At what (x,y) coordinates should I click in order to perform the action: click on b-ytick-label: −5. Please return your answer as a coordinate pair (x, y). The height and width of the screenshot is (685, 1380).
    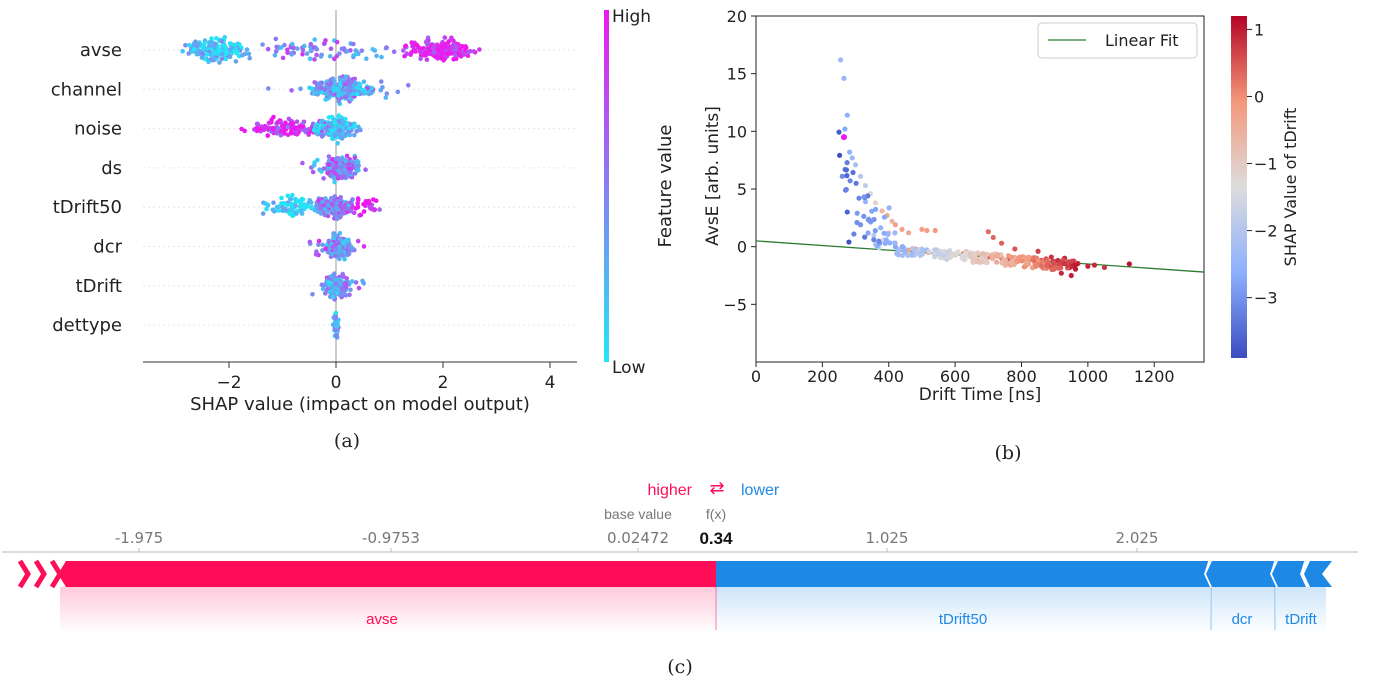
    Looking at the image, I should click on (735, 304).